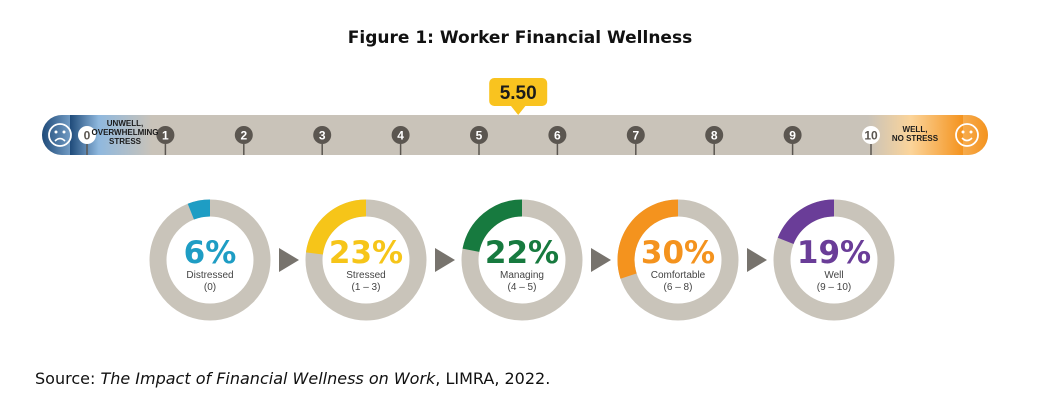  I want to click on donut-category: Stressed, so click(365, 275).